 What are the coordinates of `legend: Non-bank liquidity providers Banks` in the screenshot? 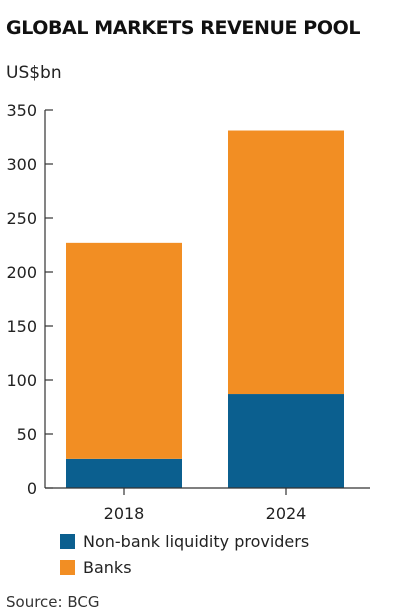 It's located at (184, 554).